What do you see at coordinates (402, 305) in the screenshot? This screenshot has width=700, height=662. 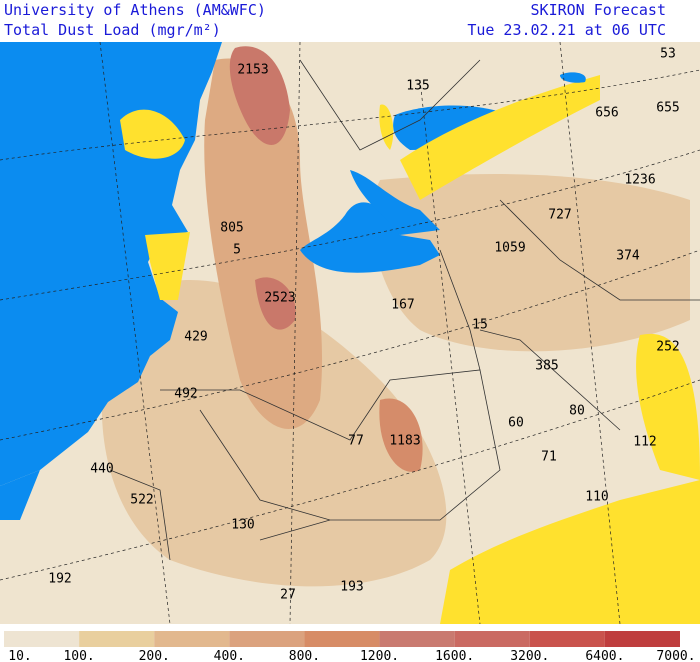 I see `map-label: 167` at bounding box center [402, 305].